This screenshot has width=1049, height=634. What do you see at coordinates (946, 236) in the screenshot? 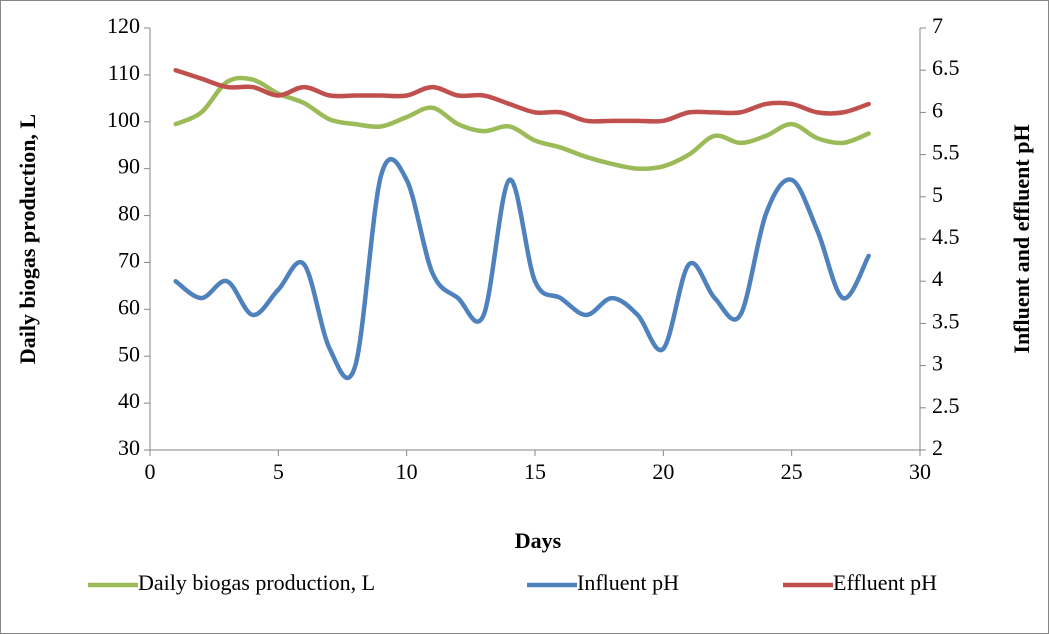
I see `y2-tick-label: 4.5` at bounding box center [946, 236].